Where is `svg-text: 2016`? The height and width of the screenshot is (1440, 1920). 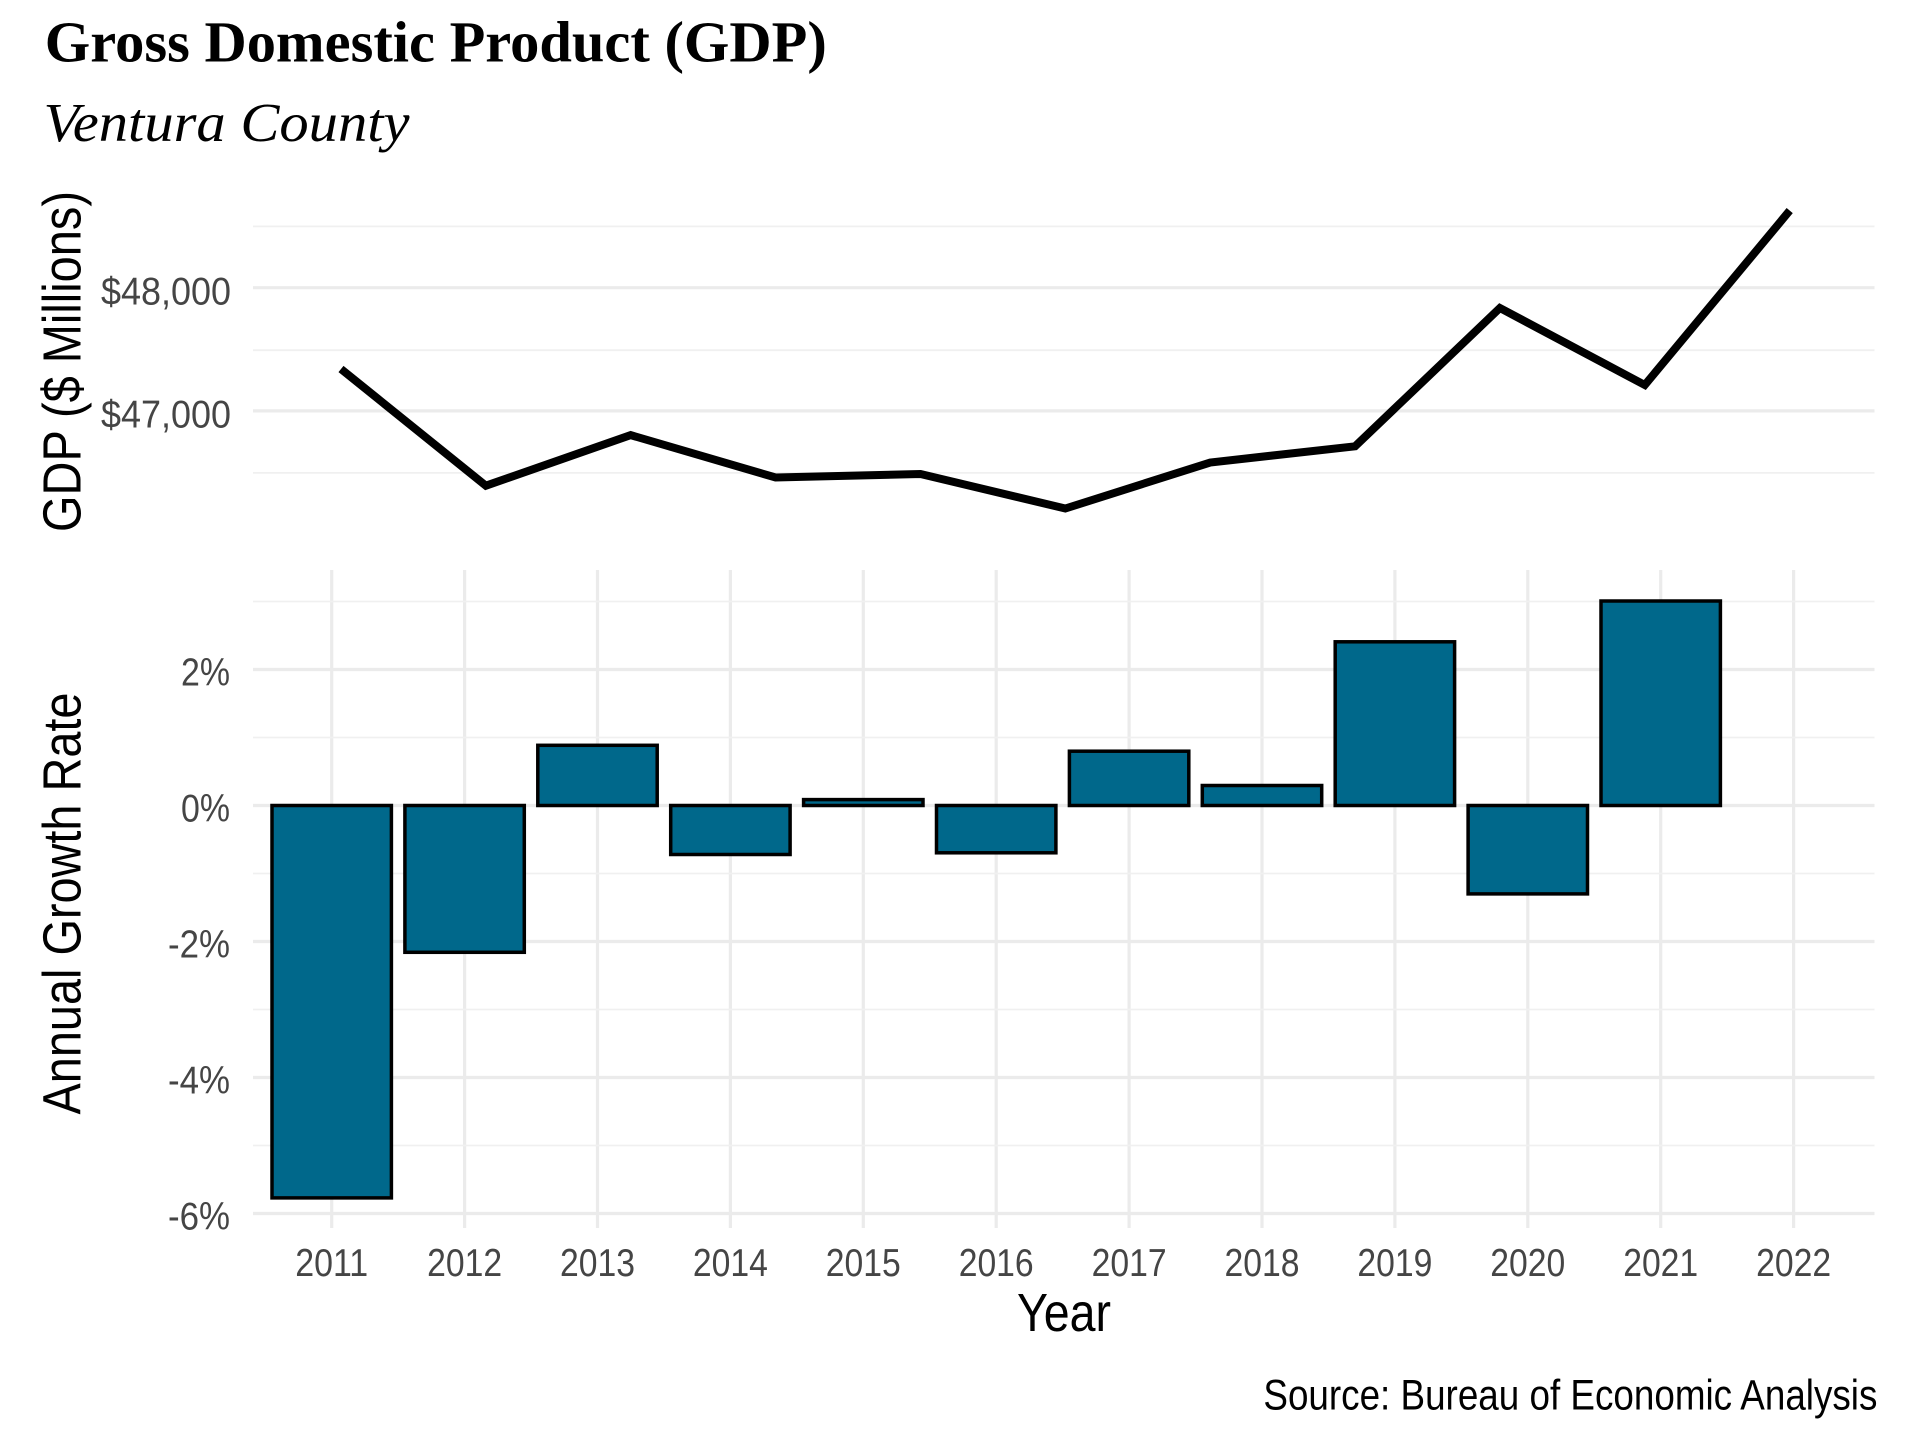 svg-text: 2016 is located at coordinates (996, 1263).